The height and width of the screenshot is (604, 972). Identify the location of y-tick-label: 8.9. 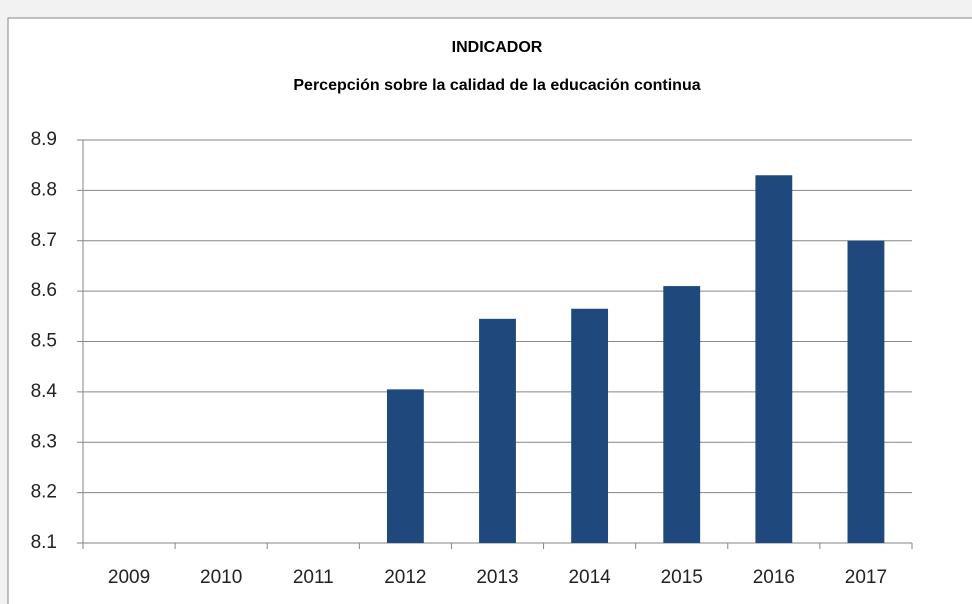
(44, 139).